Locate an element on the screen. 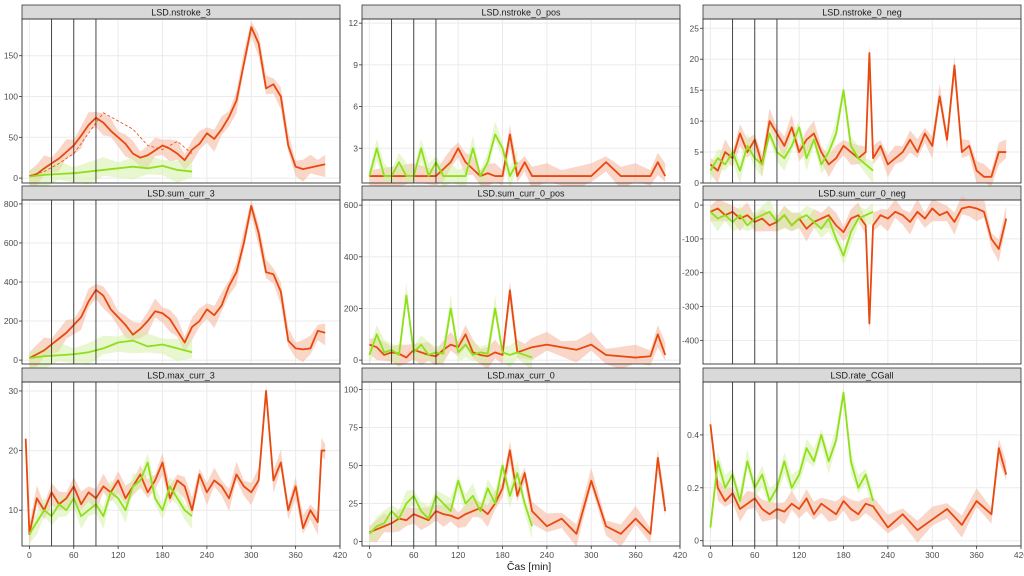  y-tick-label: 5 is located at coordinates (696, 152).